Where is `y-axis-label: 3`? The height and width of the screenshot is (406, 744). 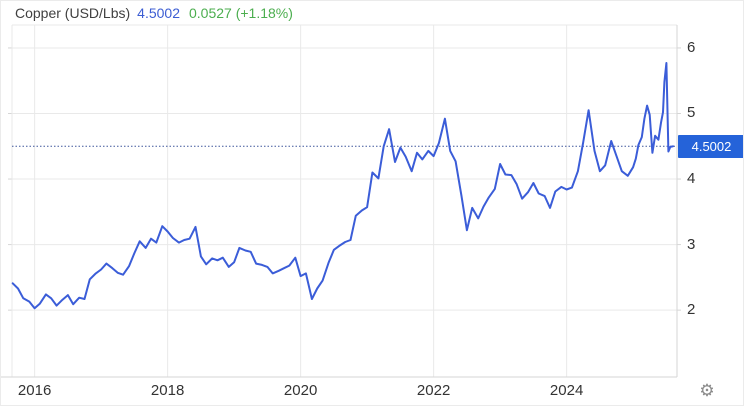
y-axis-label: 3 is located at coordinates (691, 244).